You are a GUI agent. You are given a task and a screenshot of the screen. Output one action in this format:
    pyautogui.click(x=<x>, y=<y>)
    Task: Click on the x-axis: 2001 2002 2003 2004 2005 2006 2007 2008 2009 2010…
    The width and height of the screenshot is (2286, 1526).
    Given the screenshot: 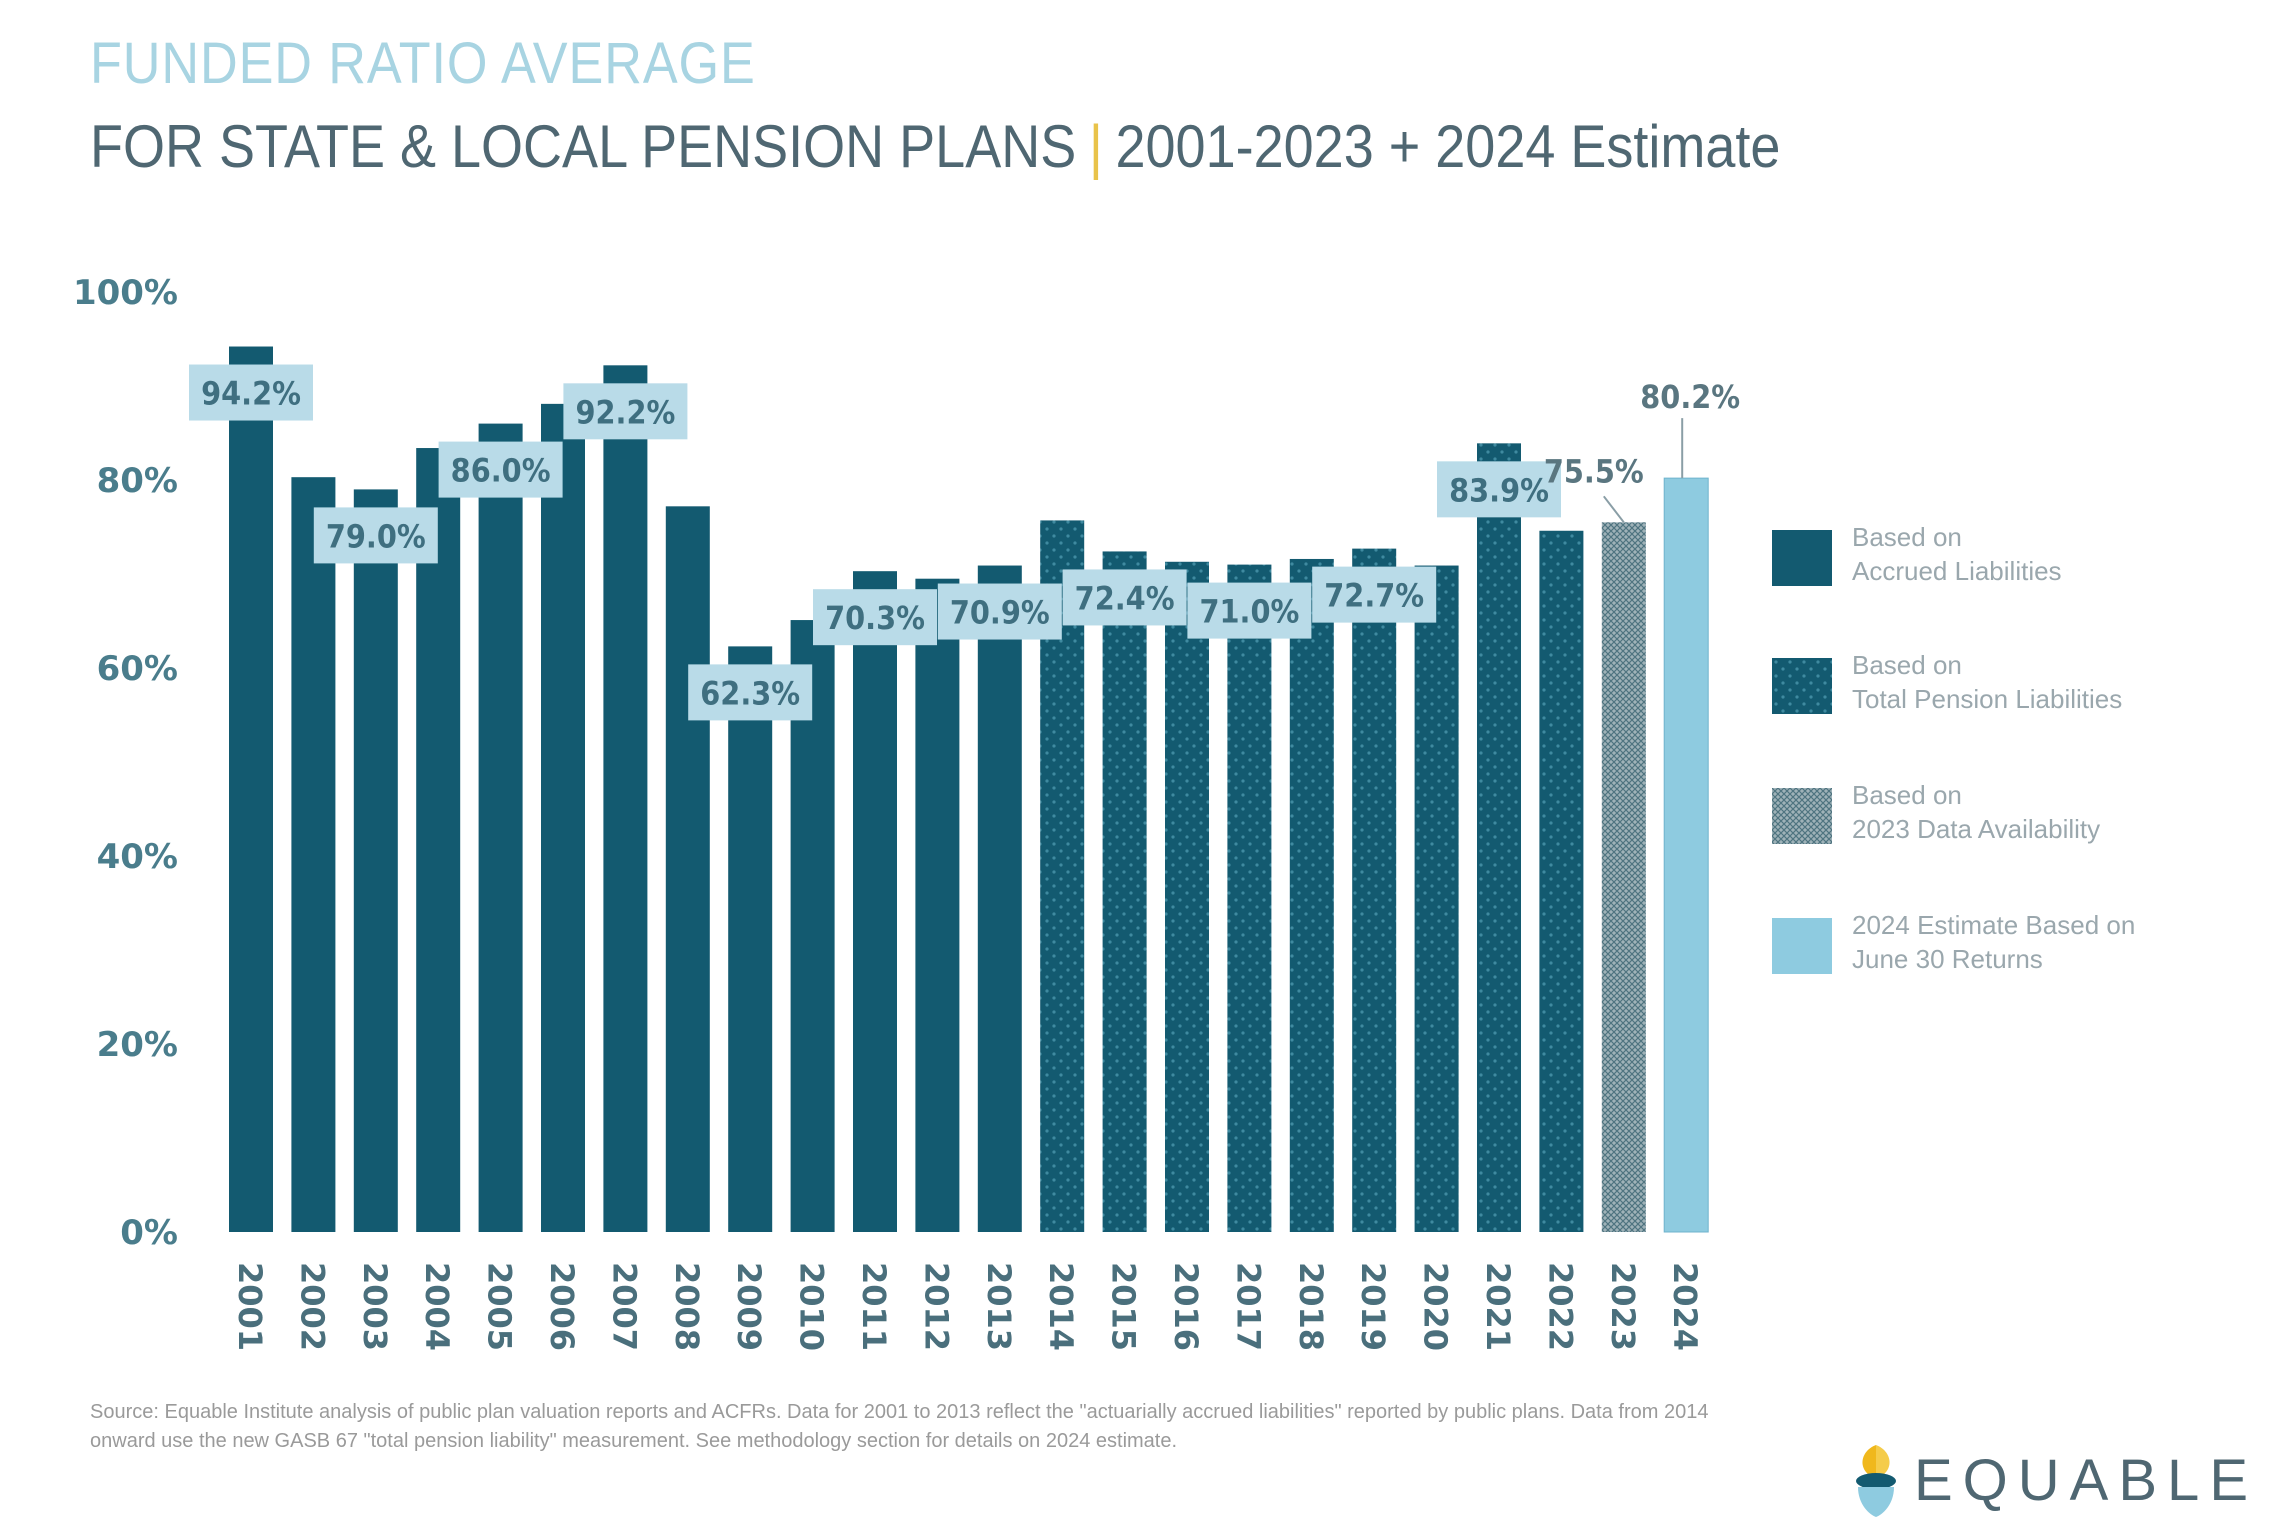 What is the action you would take?
    pyautogui.click(x=967, y=1306)
    